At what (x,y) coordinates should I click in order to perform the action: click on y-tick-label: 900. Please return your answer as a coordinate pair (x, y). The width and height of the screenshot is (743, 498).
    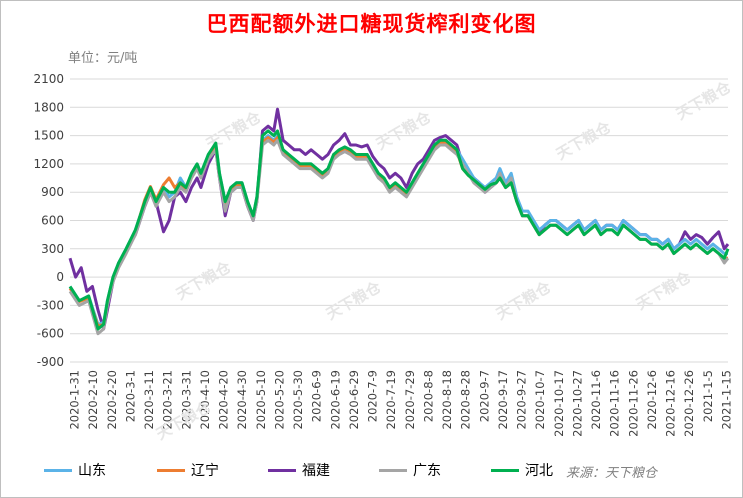
    Looking at the image, I should click on (52, 192).